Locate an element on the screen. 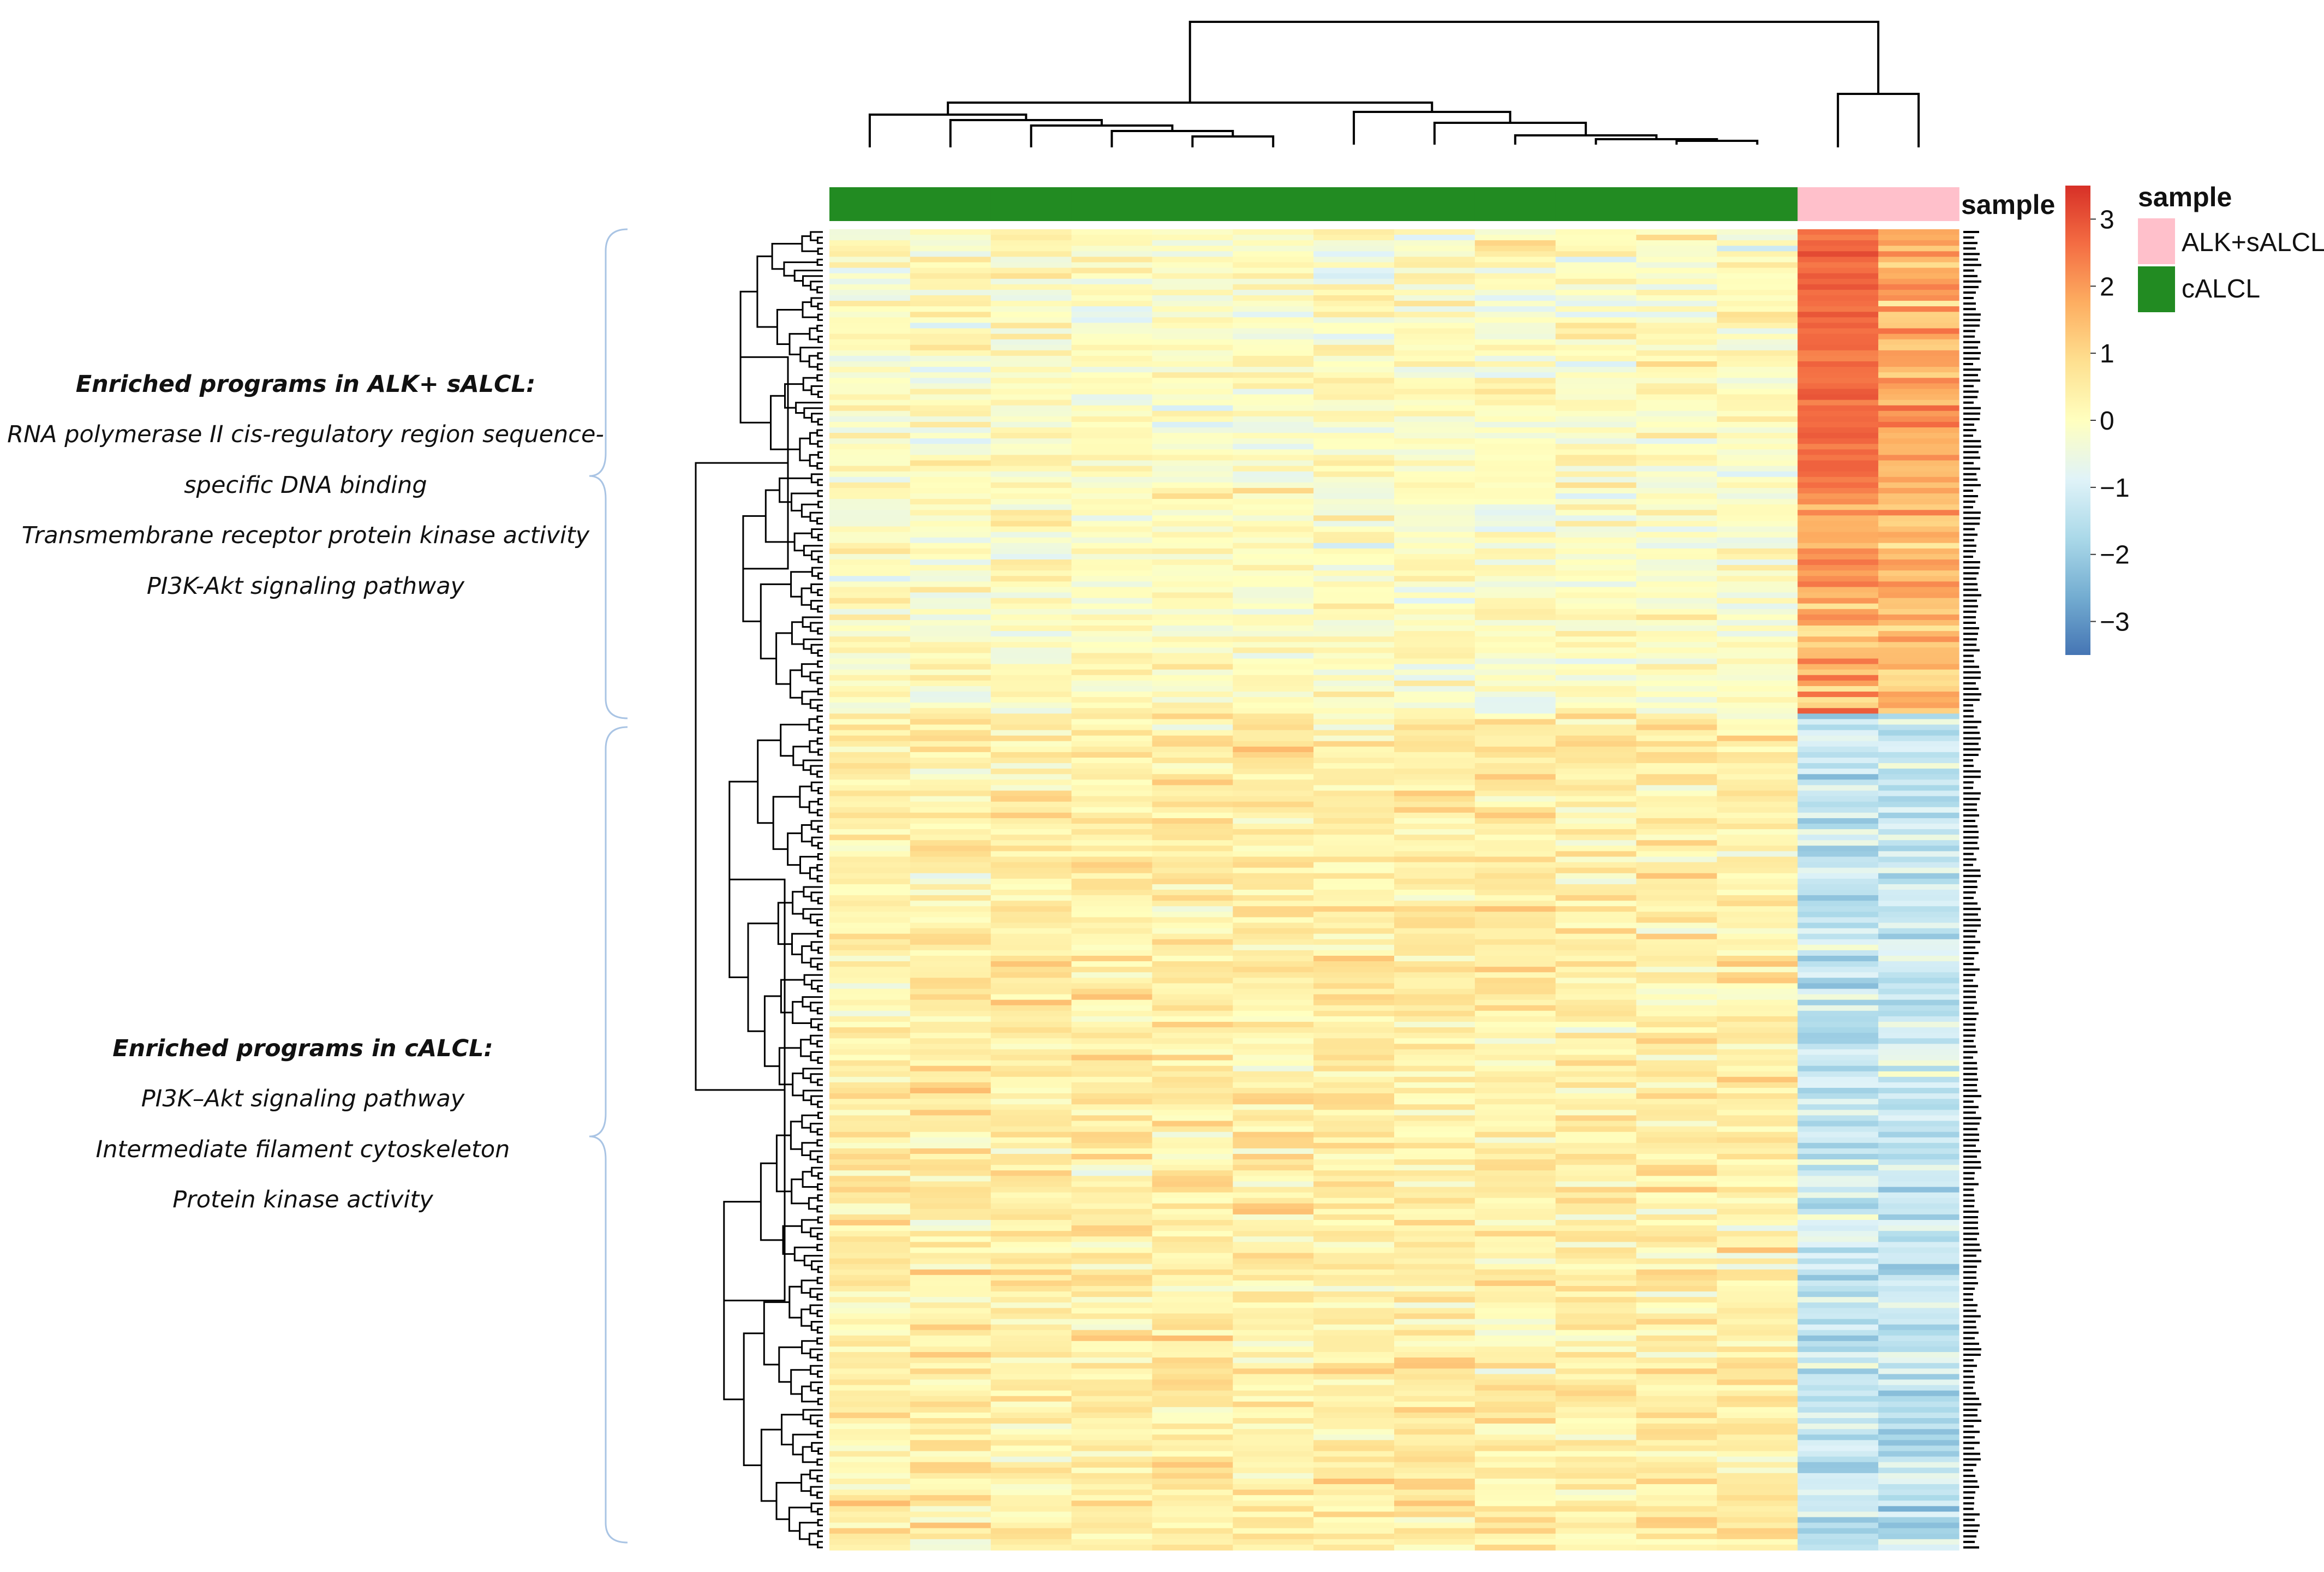 The width and height of the screenshot is (2324, 1572). annotation-cell is located at coordinates (1273, 204).